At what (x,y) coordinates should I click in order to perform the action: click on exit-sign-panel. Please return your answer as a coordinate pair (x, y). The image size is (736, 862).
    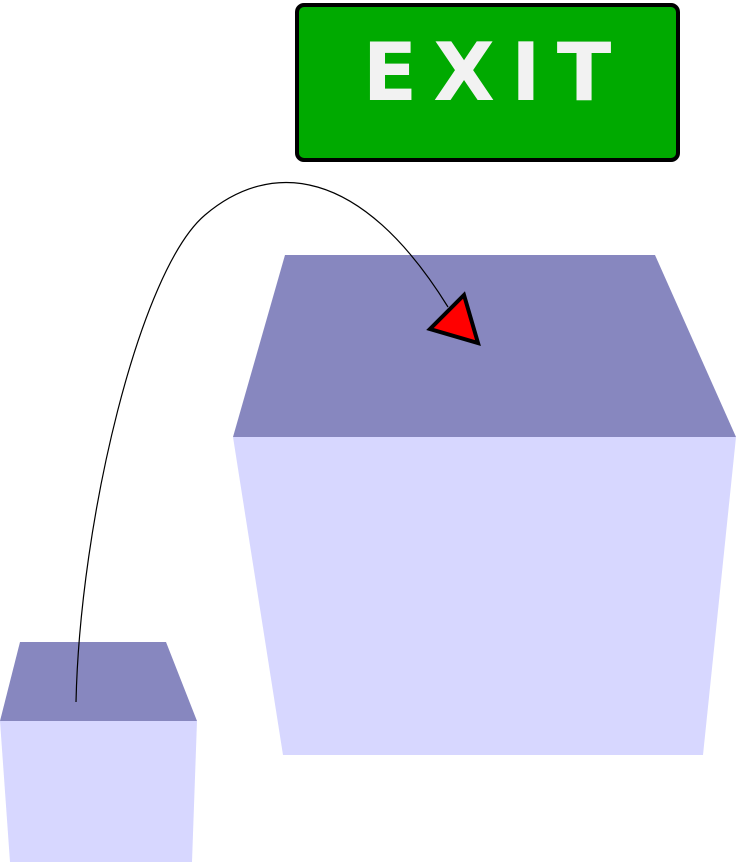
    Looking at the image, I should click on (487, 82).